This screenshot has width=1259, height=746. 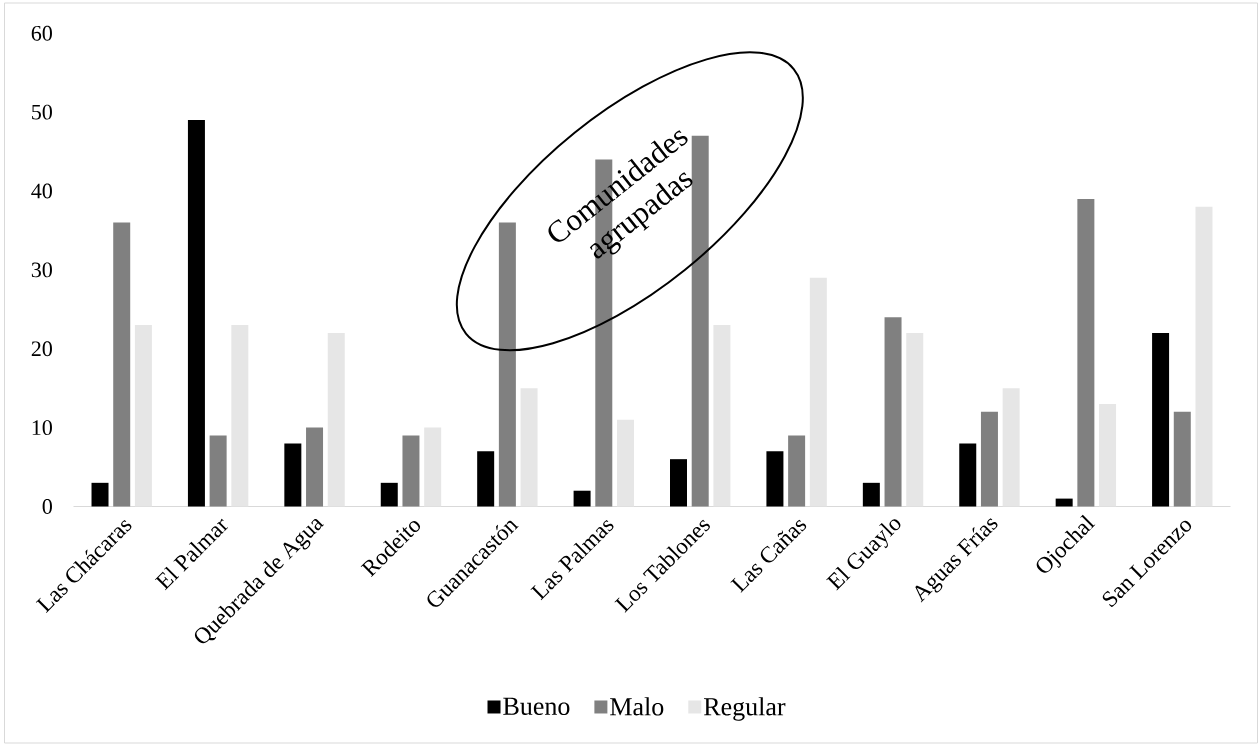 I want to click on legend-label: Bueno, so click(x=536, y=706).